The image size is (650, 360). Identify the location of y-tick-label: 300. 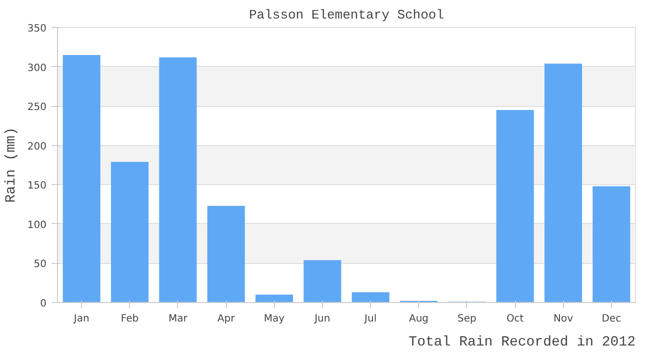
(37, 68).